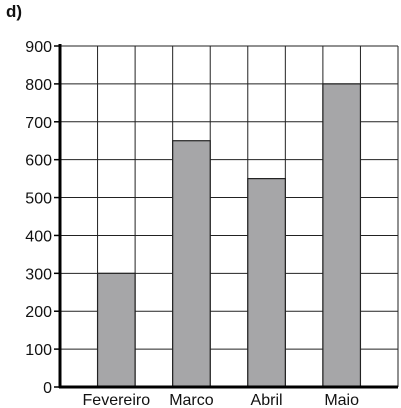 The height and width of the screenshot is (408, 401). I want to click on panel-label: d), so click(14, 11).